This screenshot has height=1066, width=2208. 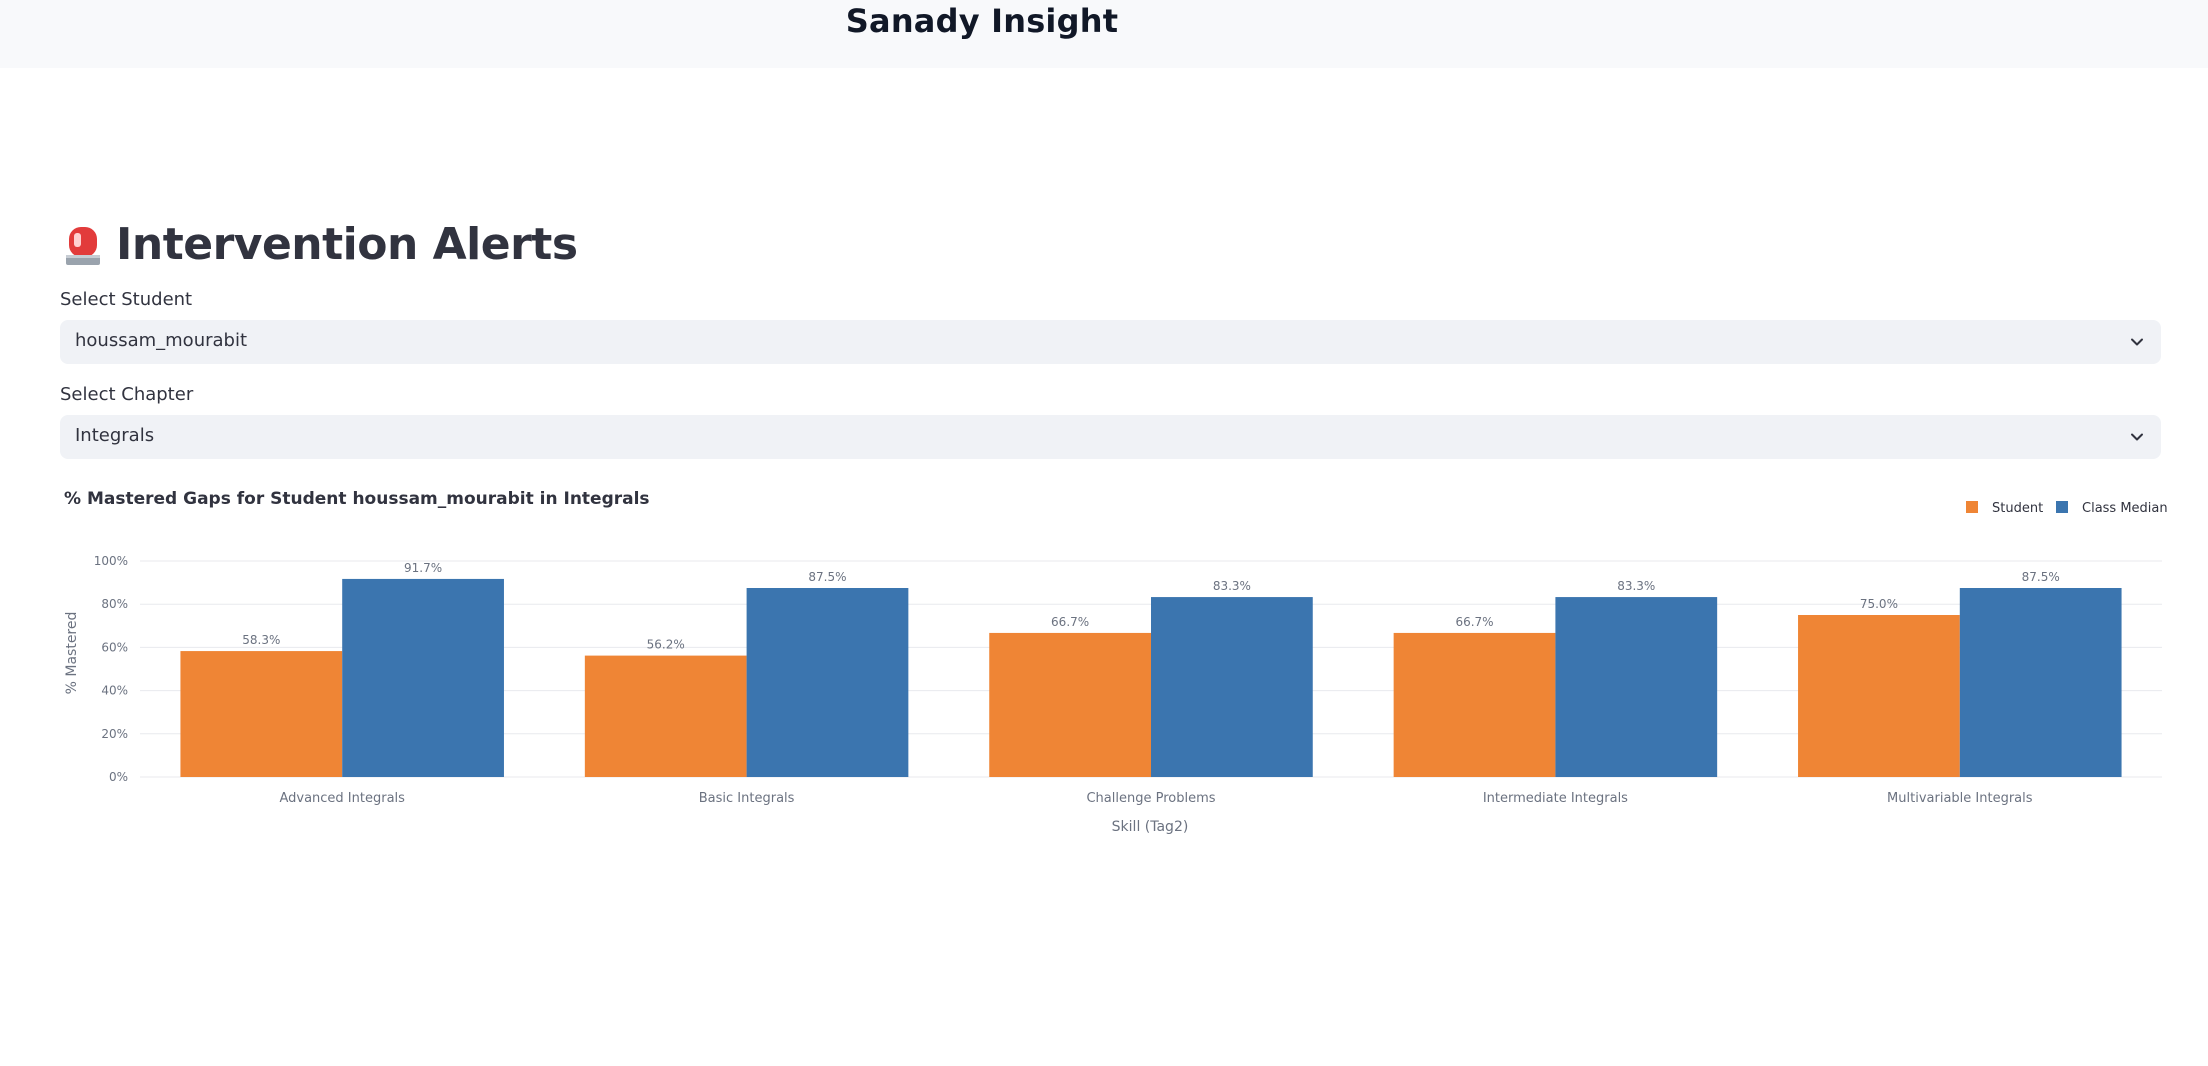 I want to click on chapter-select-label: Select Chapter, so click(x=127, y=394).